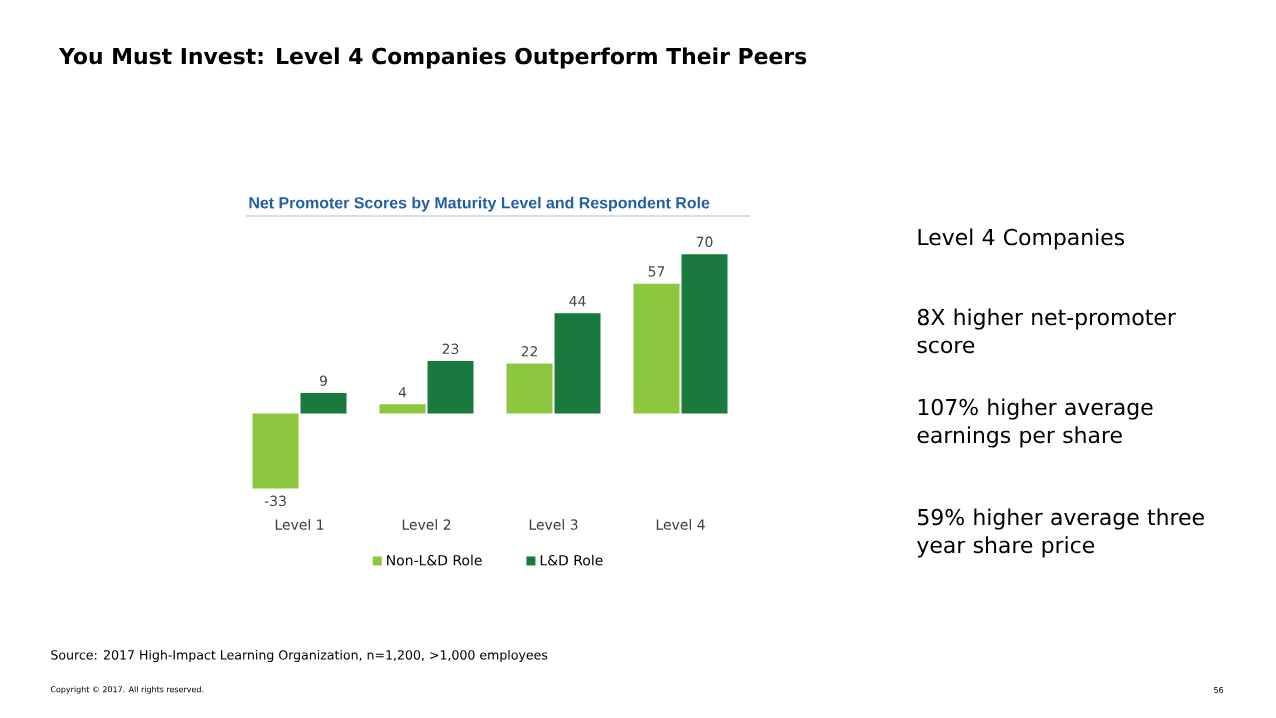 This screenshot has width=1276, height=718. I want to click on text: Level 4 Companies, so click(1021, 239).